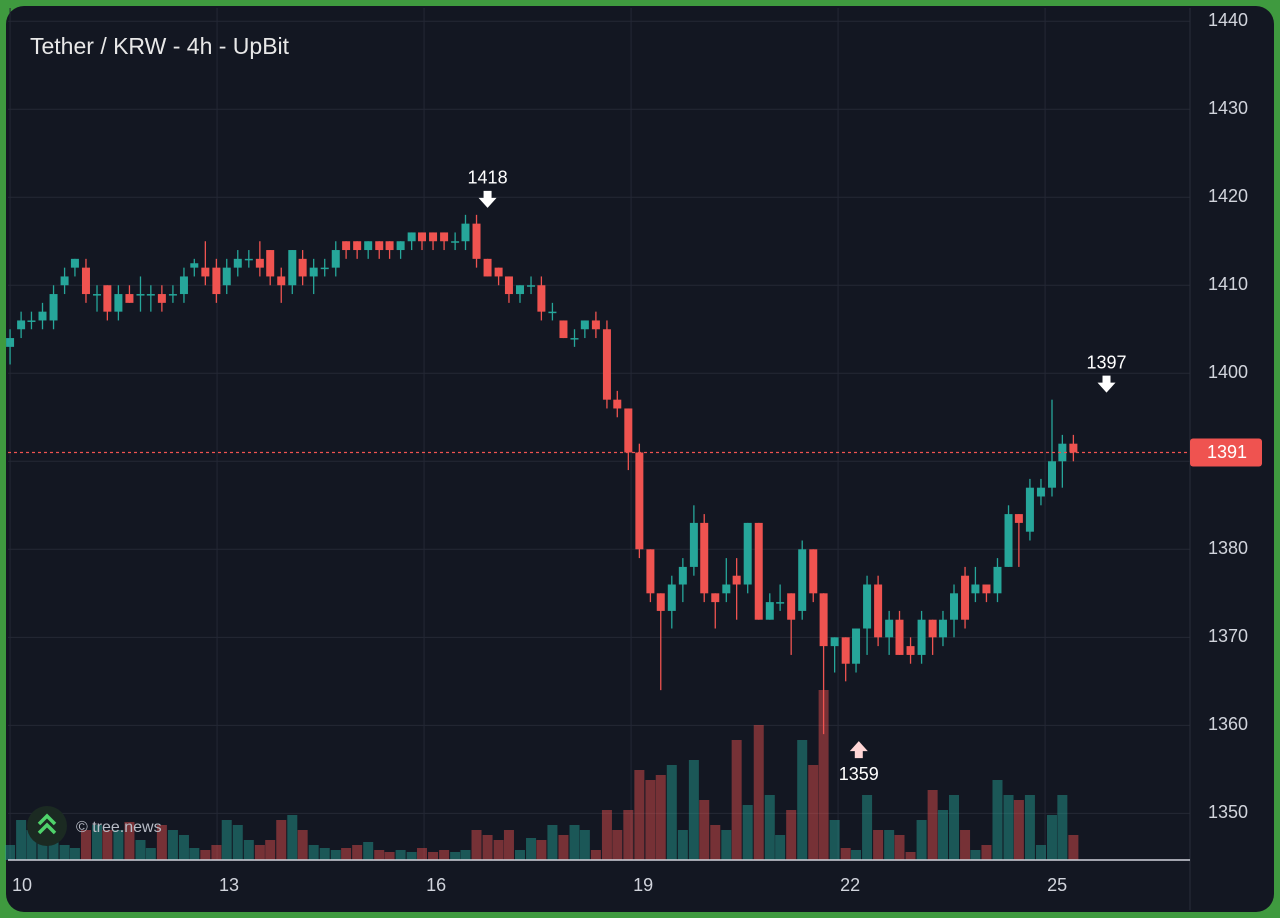 This screenshot has width=1280, height=918. I want to click on y-tick-label: 1430, so click(1228, 108).